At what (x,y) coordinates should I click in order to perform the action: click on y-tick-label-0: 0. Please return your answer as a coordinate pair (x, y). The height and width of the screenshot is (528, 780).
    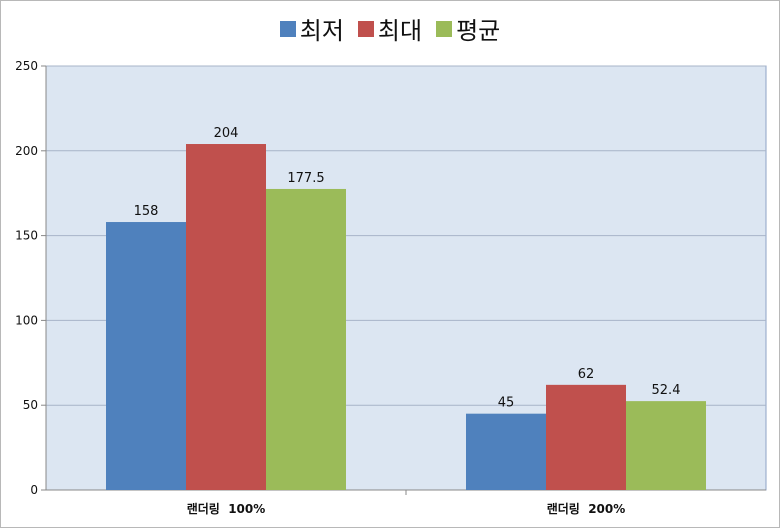
    Looking at the image, I should click on (34, 490).